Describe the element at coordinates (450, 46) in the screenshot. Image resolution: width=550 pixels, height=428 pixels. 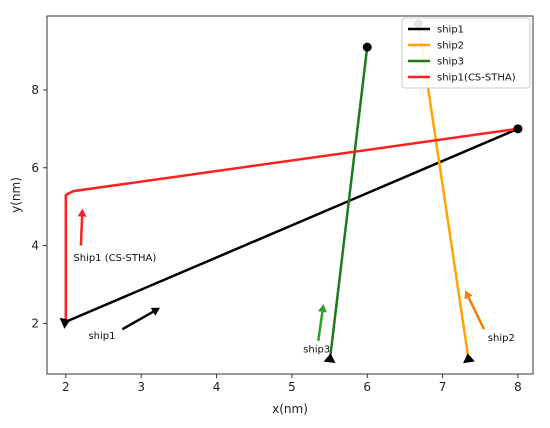
I see `legend-label: ship2` at that location.